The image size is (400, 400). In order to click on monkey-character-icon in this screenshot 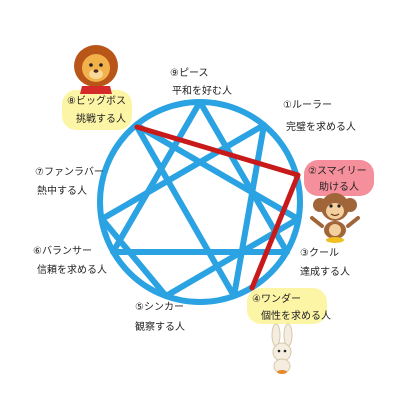, I will do `click(335, 218)`.